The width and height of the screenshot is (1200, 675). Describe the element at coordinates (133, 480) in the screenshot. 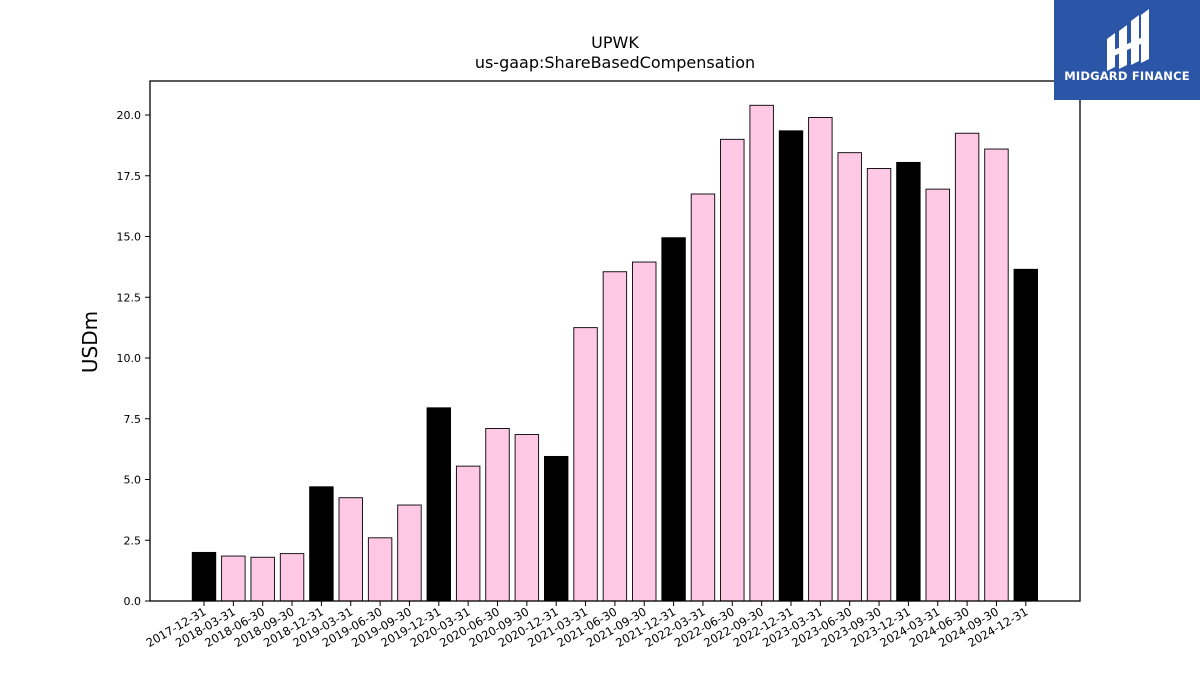

I see `y-tick-label: 5.0` at that location.